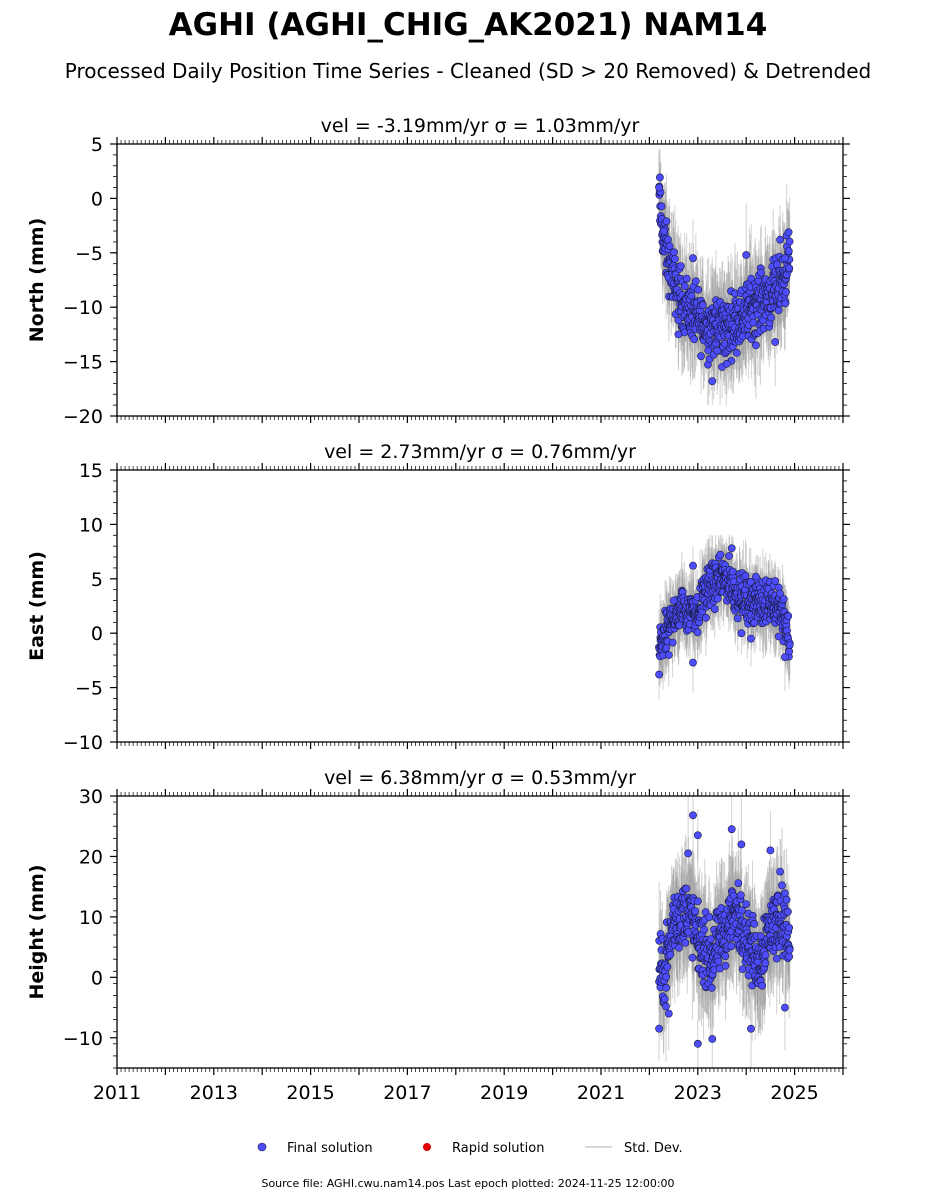  I want to click on velocity-annotation: vel = 6.38mm/yr σ = 0.53mm/yr, so click(480, 778).